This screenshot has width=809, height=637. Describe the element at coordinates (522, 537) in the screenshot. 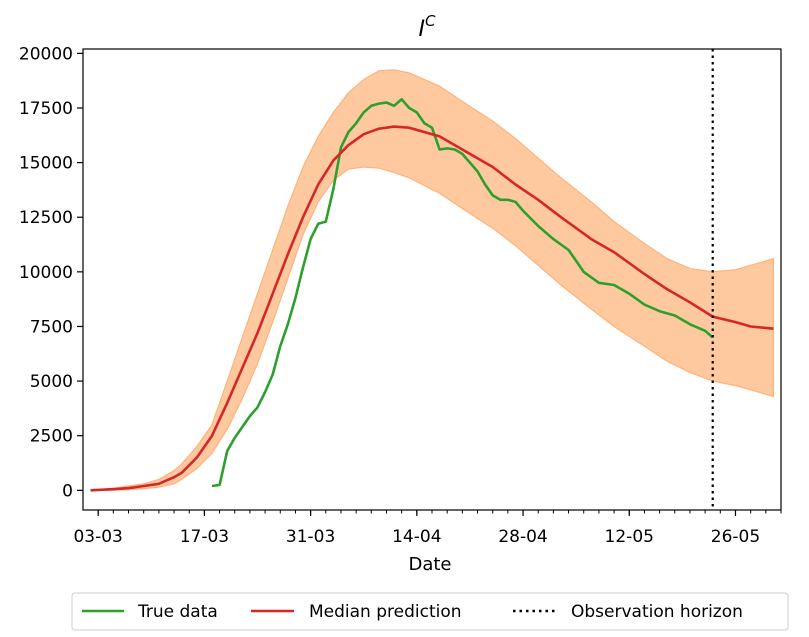

I see `x-tick-label: 28-04` at that location.